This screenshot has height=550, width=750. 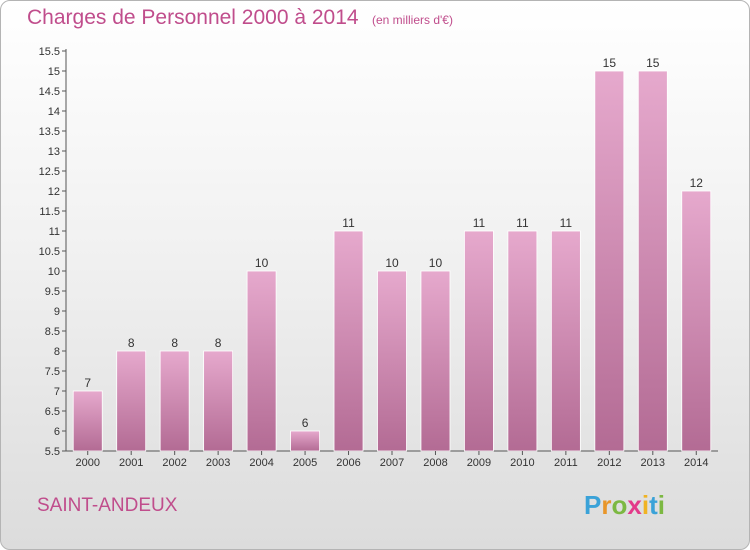 I want to click on chart-subtitle: (en milliers d'€), so click(x=412, y=20).